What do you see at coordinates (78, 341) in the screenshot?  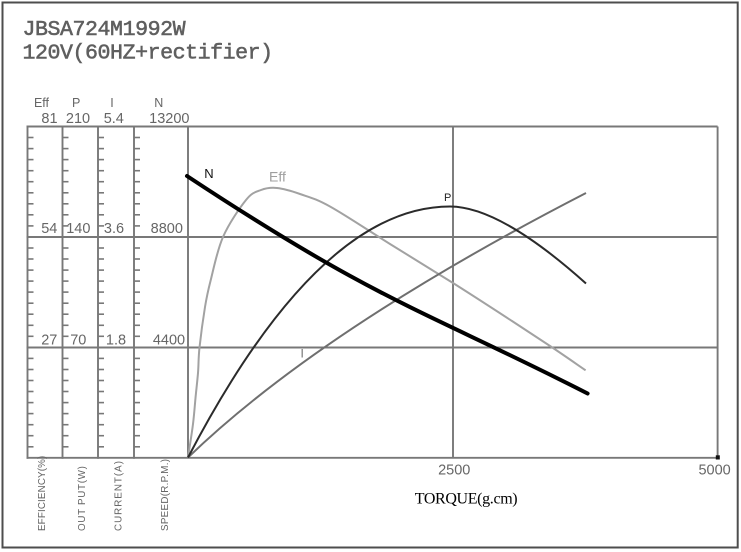 I see `svg-text: 70` at bounding box center [78, 341].